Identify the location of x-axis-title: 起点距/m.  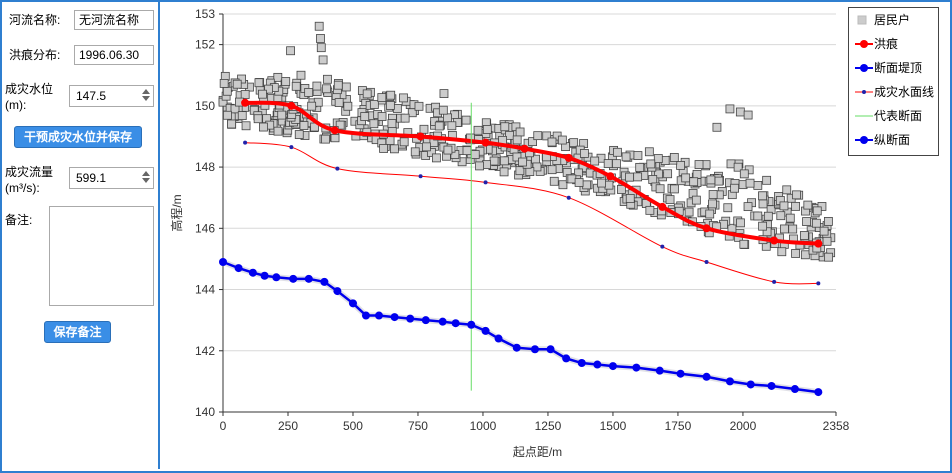
(537, 452).